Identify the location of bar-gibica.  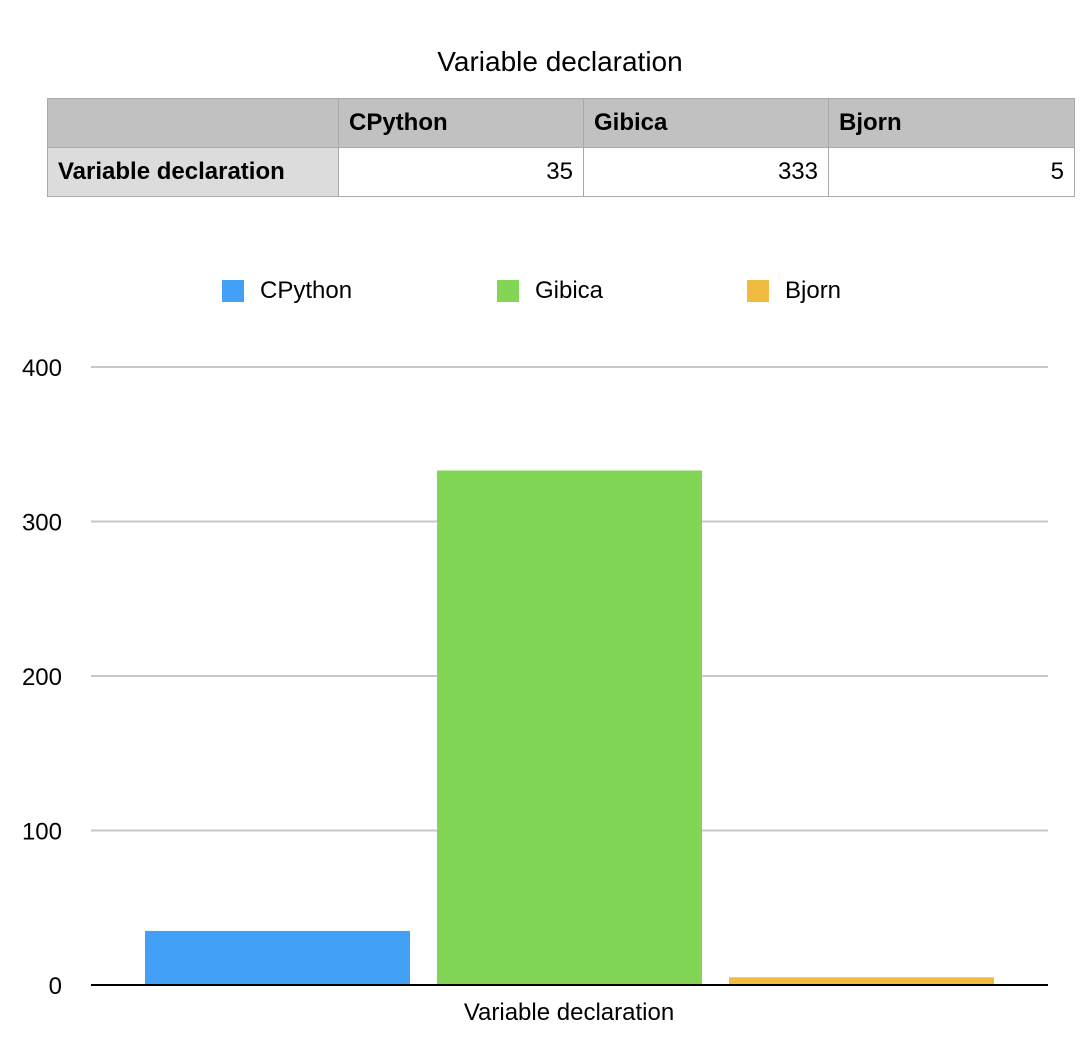
(569, 727).